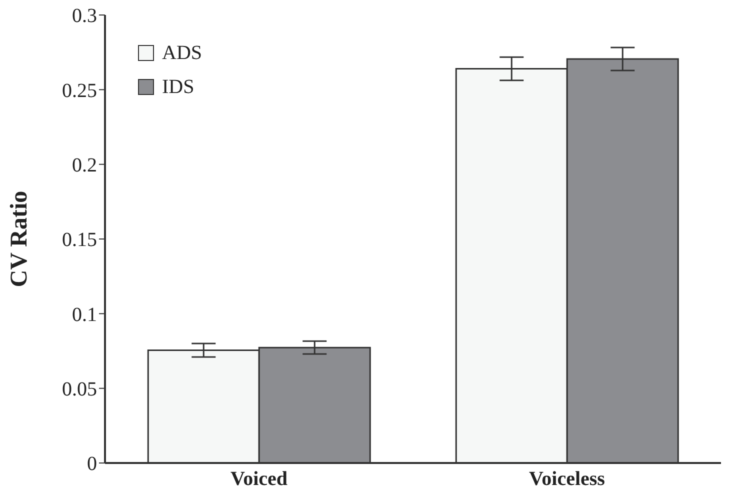 The width and height of the screenshot is (729, 503). I want to click on y-tick-label: 0.25, so click(79, 91).